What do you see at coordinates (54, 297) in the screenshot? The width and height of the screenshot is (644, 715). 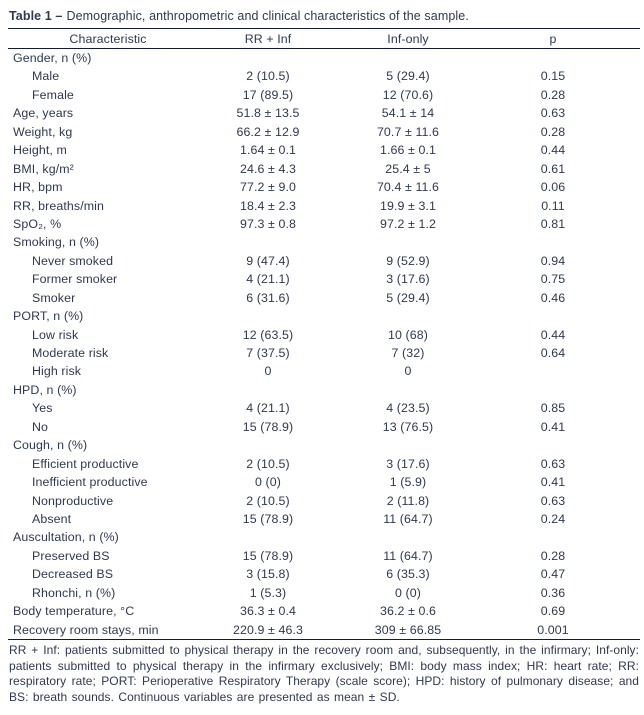 I see `row-label: Smoker` at bounding box center [54, 297].